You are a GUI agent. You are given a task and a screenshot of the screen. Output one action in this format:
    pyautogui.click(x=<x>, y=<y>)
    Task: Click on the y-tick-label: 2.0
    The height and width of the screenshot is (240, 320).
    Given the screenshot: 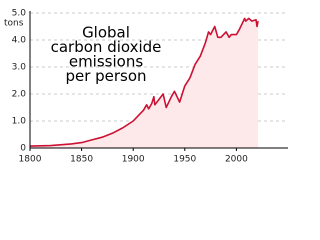 What is the action you would take?
    pyautogui.click(x=19, y=95)
    